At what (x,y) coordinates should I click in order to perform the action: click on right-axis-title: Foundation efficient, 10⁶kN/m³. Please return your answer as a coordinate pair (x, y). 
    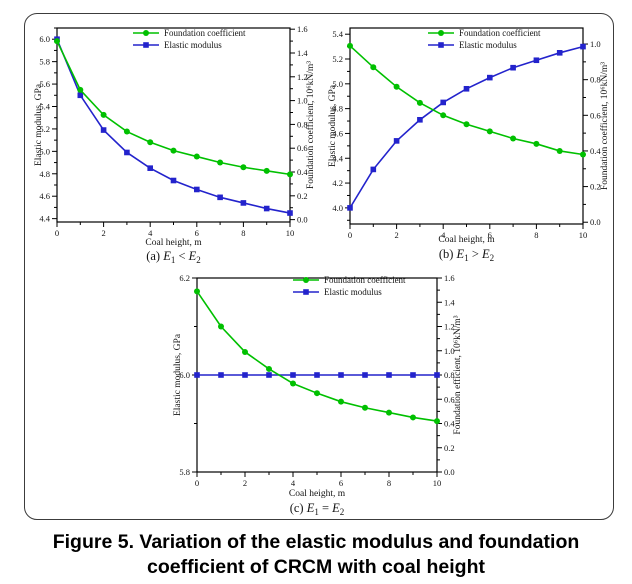
    Looking at the image, I should click on (457, 374).